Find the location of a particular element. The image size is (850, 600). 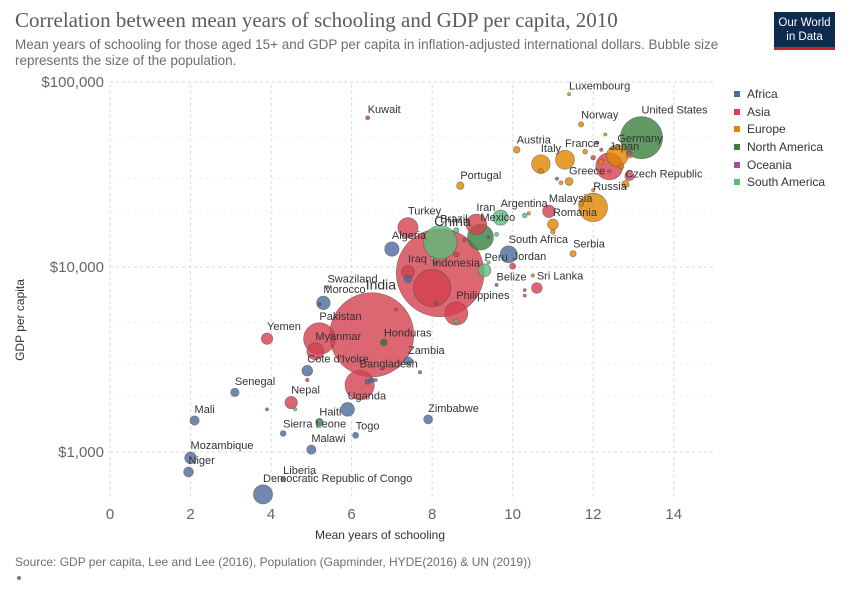

legend-item-asia: Asia is located at coordinates (779, 112).